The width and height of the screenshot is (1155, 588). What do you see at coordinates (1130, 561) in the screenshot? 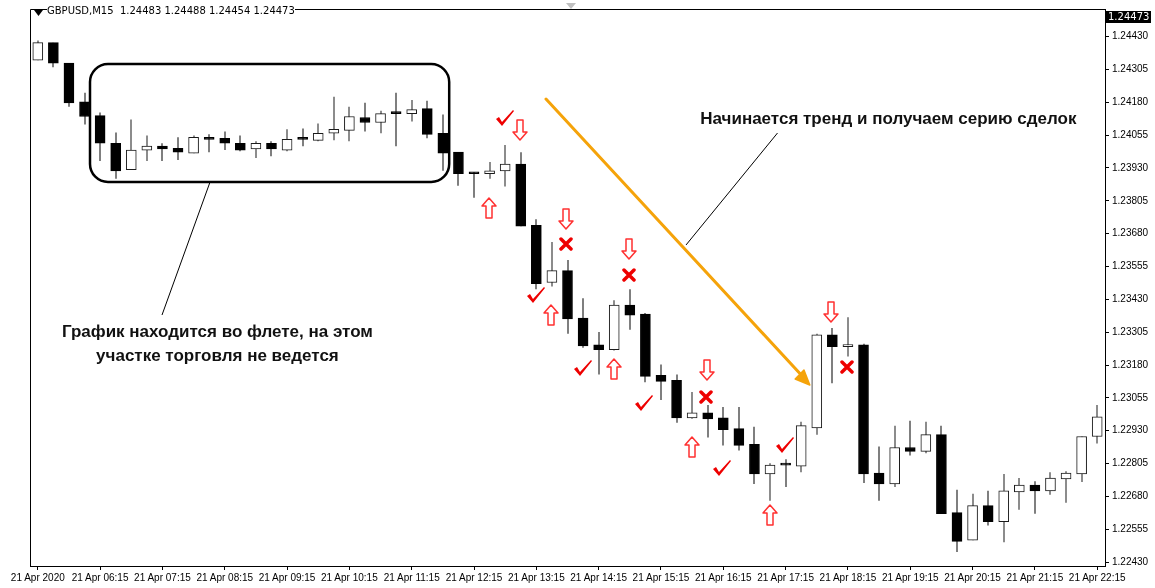
I see `y-tick-label: 1.22430` at bounding box center [1130, 561].